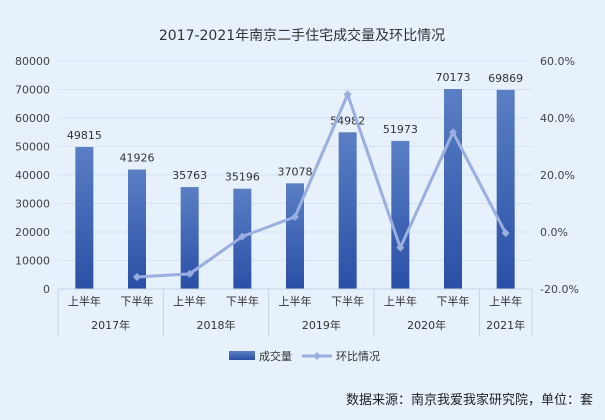  I want to click on bar-value-label: 49815, so click(84, 135).